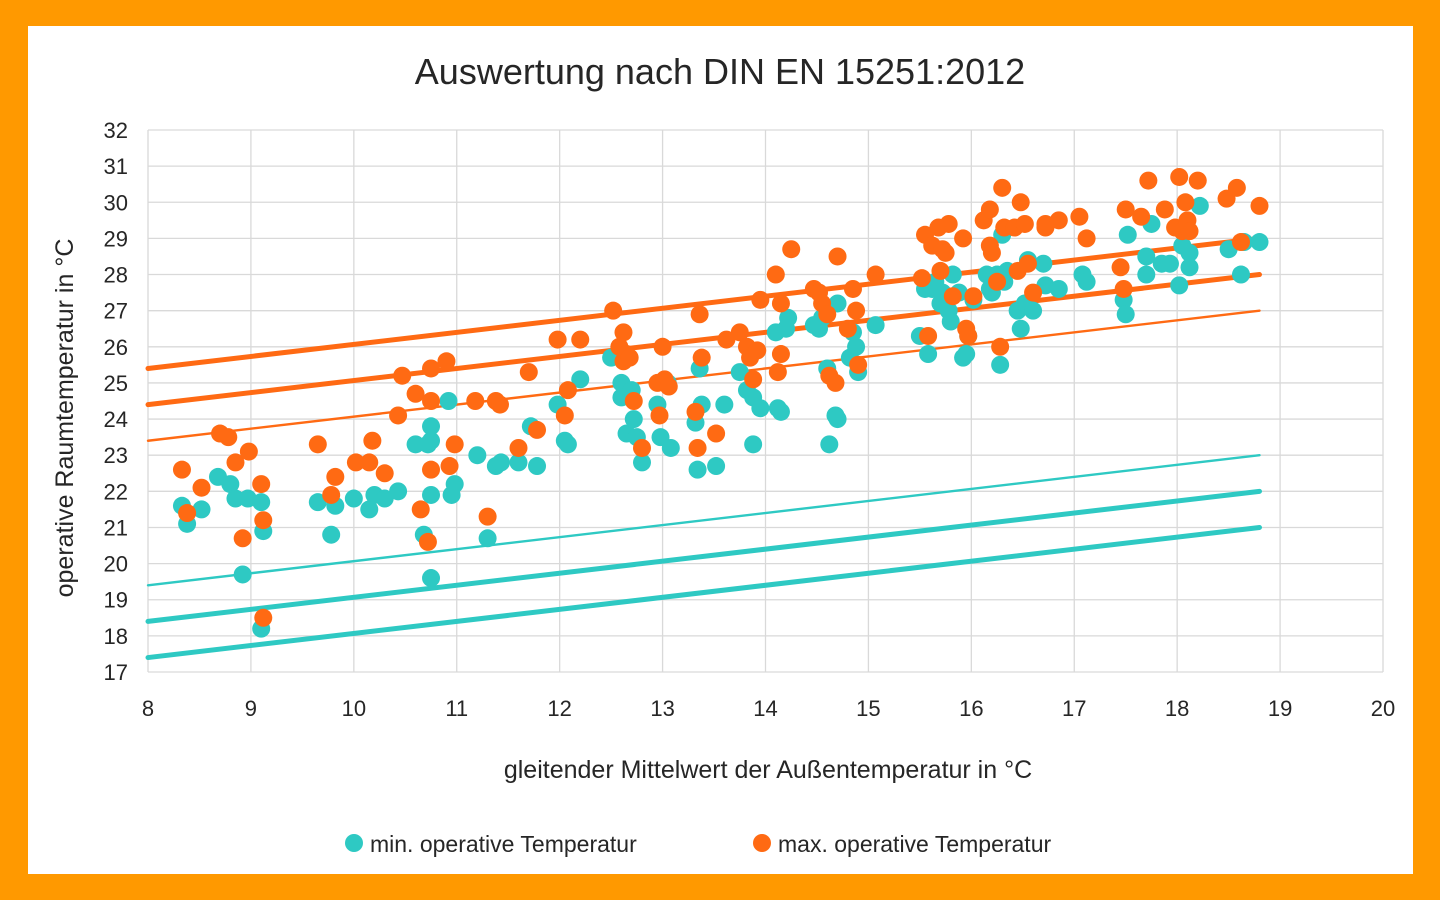  Describe the element at coordinates (116, 636) in the screenshot. I see `y-tick-label: 18` at that location.